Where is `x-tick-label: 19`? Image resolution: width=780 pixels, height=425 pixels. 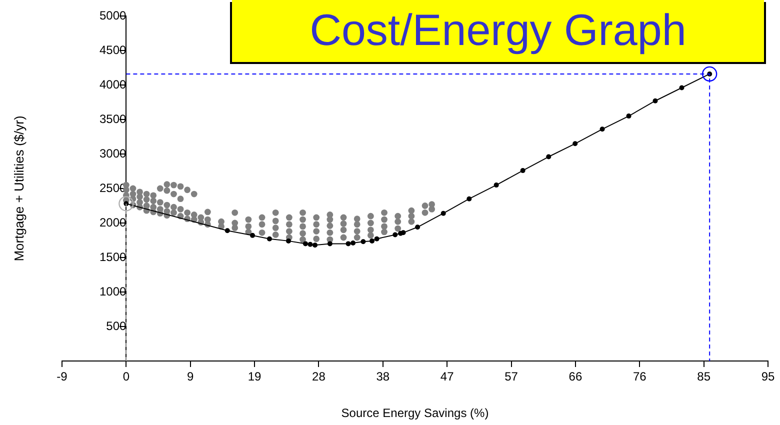
x-tick-label: 19 is located at coordinates (255, 377).